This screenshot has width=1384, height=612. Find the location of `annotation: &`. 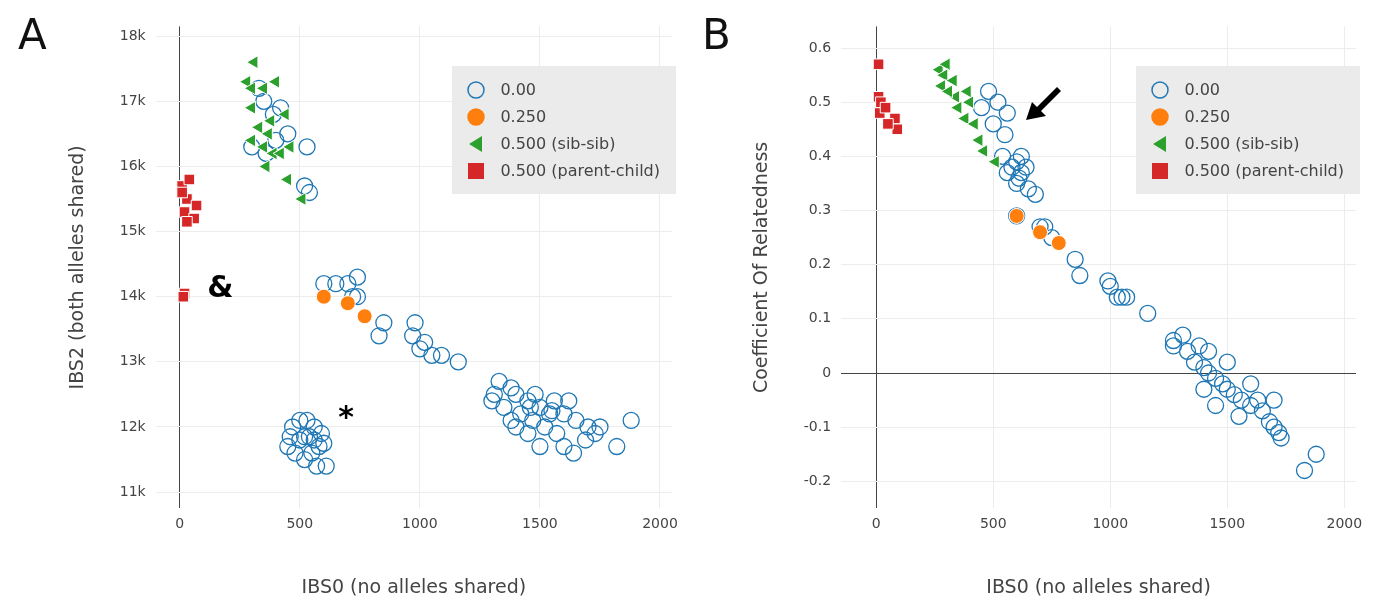

annotation: & is located at coordinates (220, 286).